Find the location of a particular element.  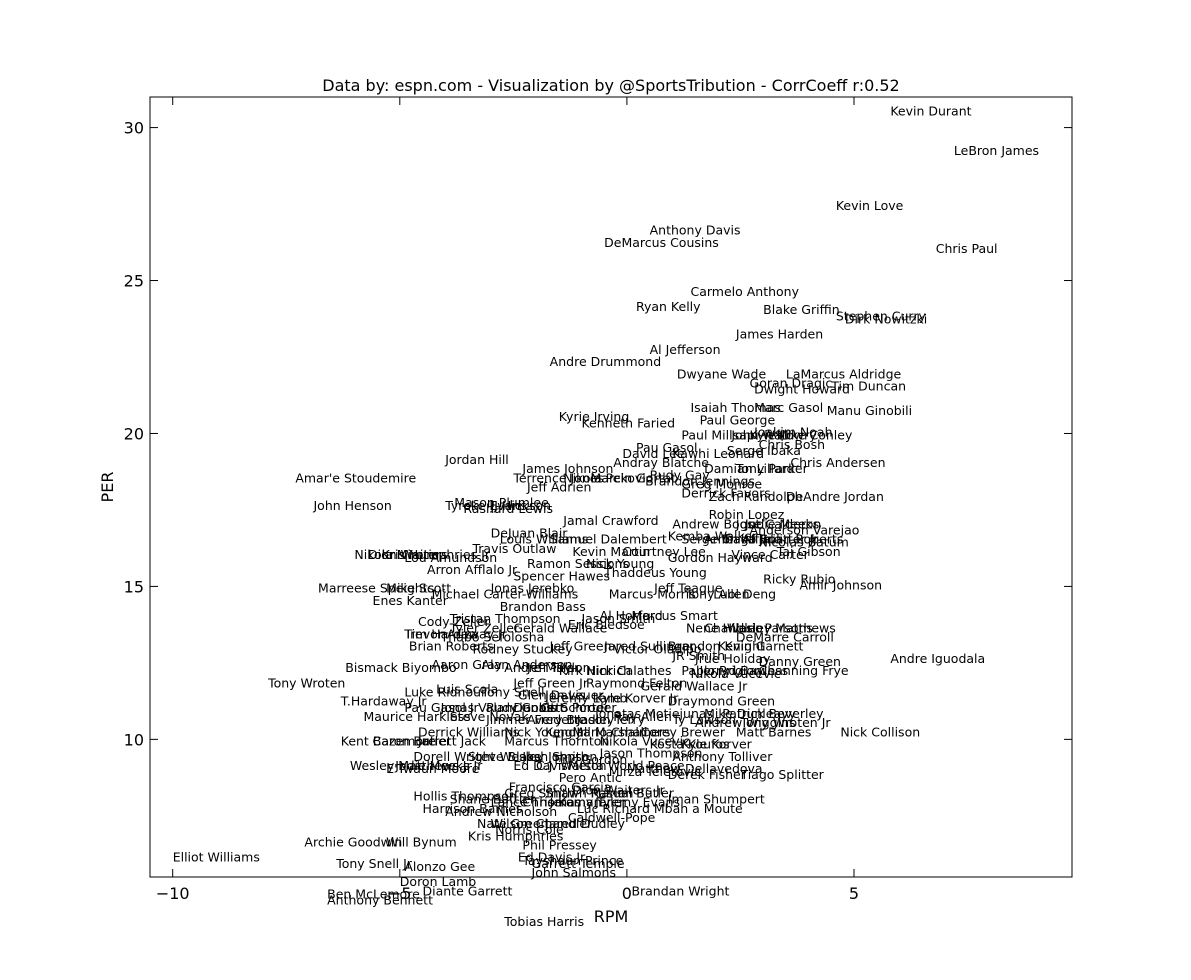

data-point-label: Jeremy Evans is located at coordinates (637, 802).